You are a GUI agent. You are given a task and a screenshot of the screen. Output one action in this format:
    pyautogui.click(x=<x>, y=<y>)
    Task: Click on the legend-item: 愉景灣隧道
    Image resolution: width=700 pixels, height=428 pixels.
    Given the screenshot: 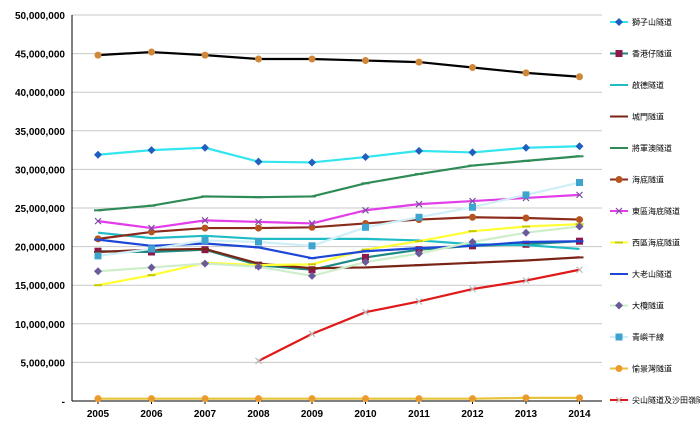 What is the action you would take?
    pyautogui.click(x=641, y=369)
    